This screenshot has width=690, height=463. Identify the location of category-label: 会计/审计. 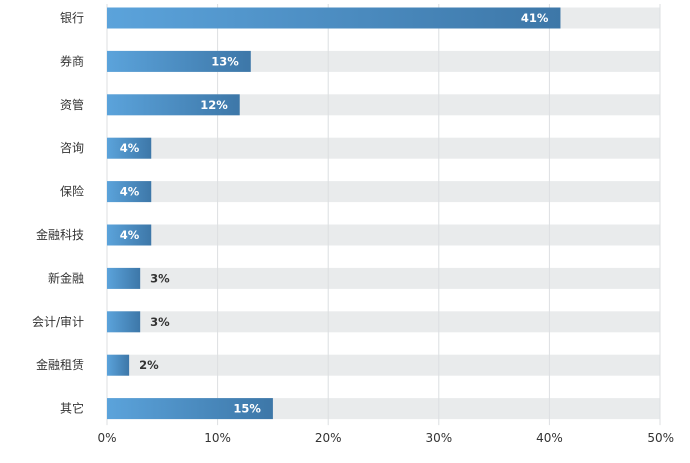
(58, 321).